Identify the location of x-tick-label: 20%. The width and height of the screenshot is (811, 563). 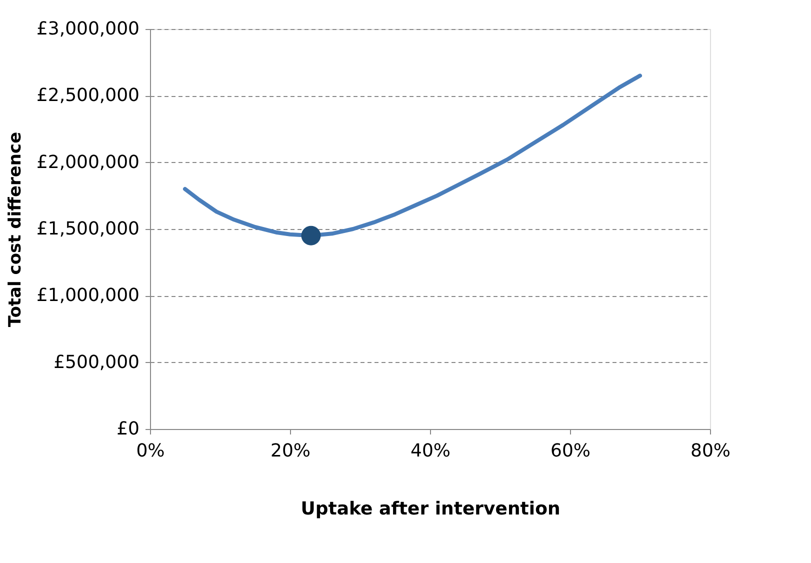
(290, 451).